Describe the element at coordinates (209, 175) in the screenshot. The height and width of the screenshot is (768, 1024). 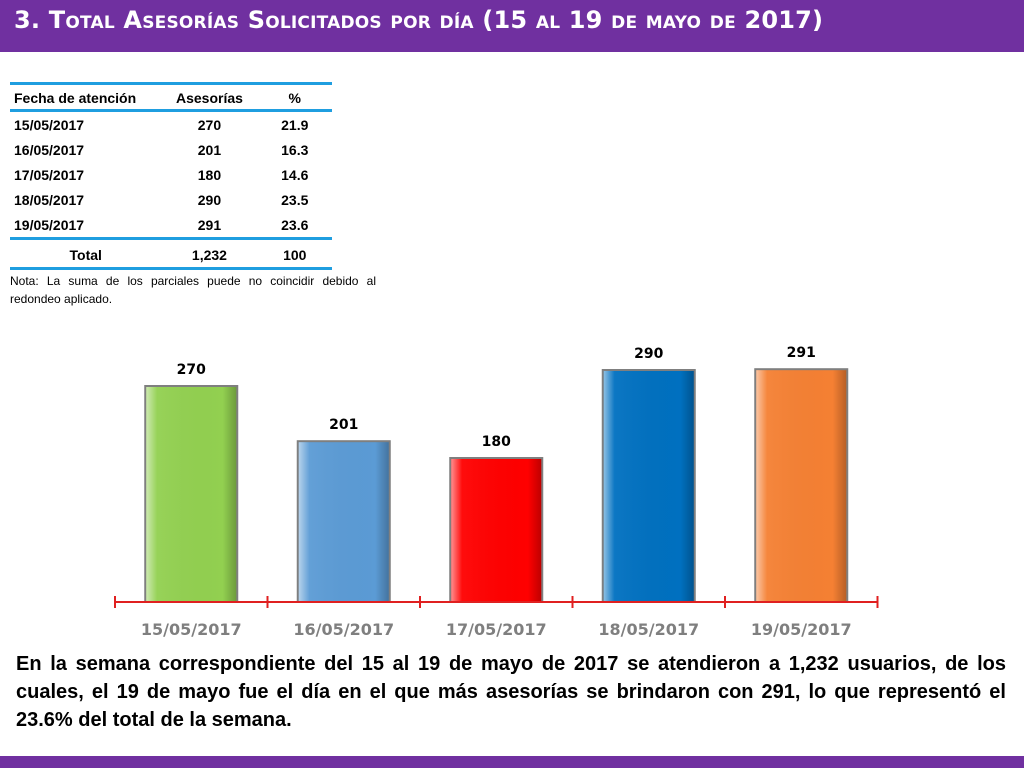
I see `cell-count: 180` at that location.